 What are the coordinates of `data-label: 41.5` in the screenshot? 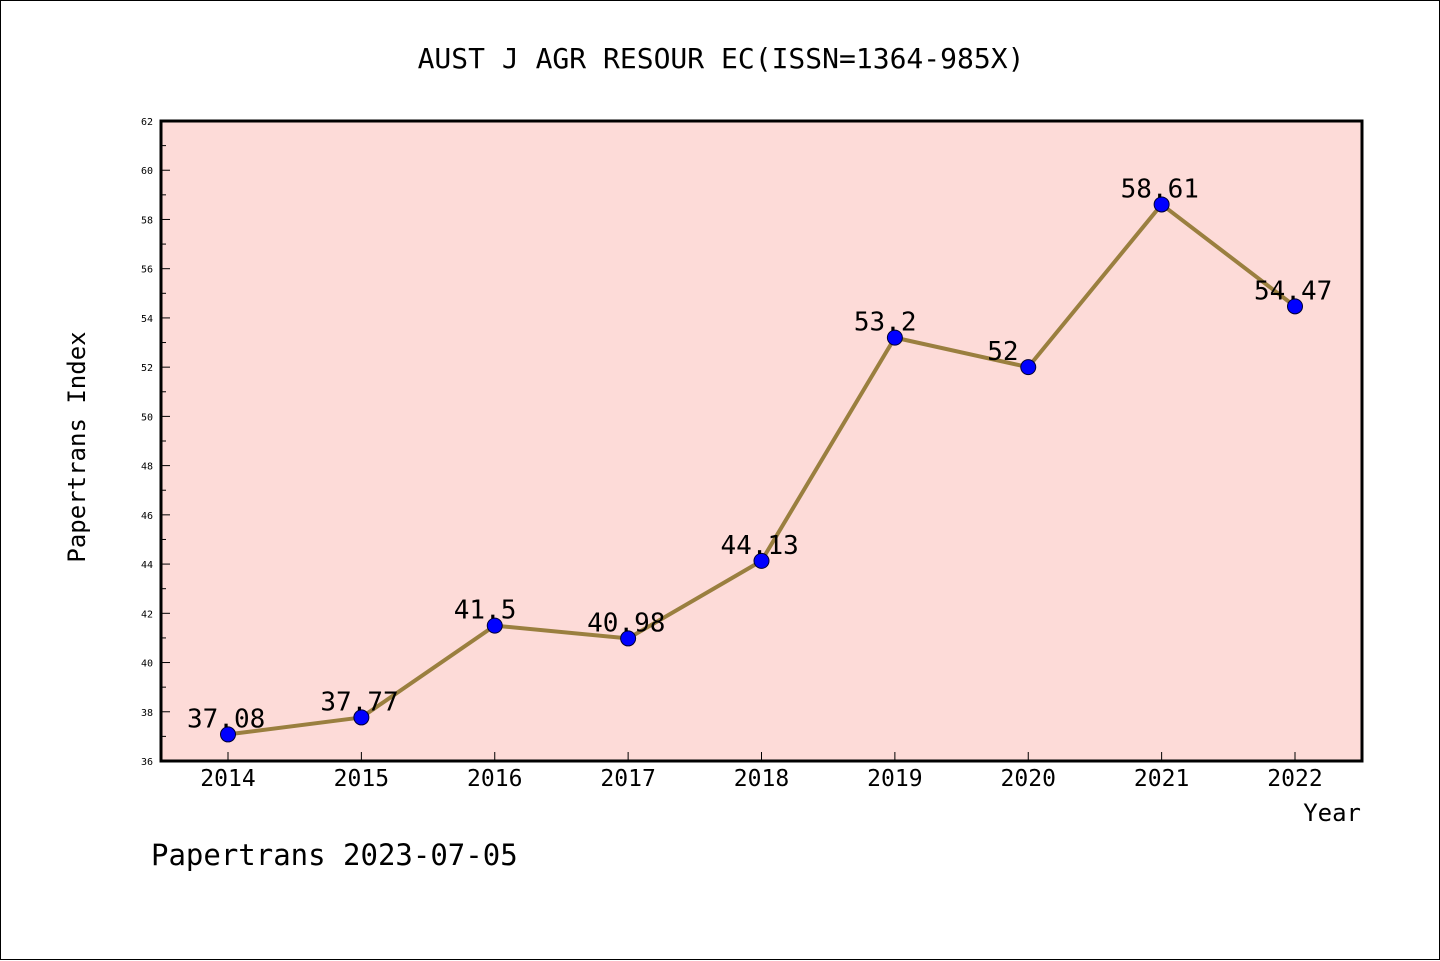 It's located at (485, 611).